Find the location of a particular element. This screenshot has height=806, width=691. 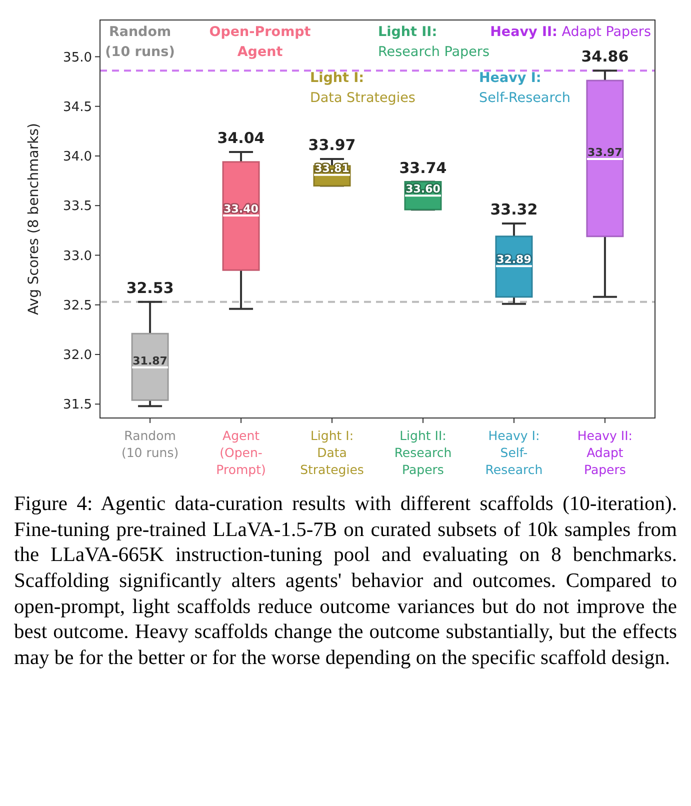

annotation: 33.60 is located at coordinates (423, 189).